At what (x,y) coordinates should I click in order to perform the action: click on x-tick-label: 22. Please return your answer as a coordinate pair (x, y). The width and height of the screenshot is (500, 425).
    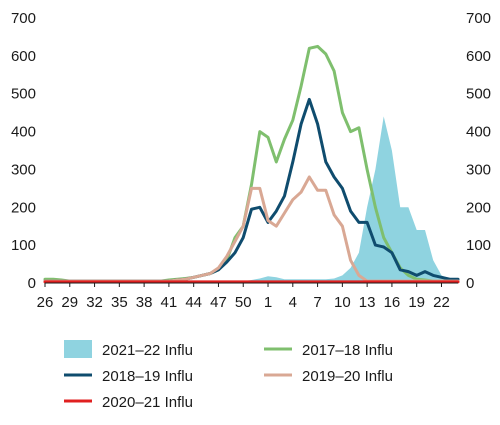
    Looking at the image, I should click on (441, 302).